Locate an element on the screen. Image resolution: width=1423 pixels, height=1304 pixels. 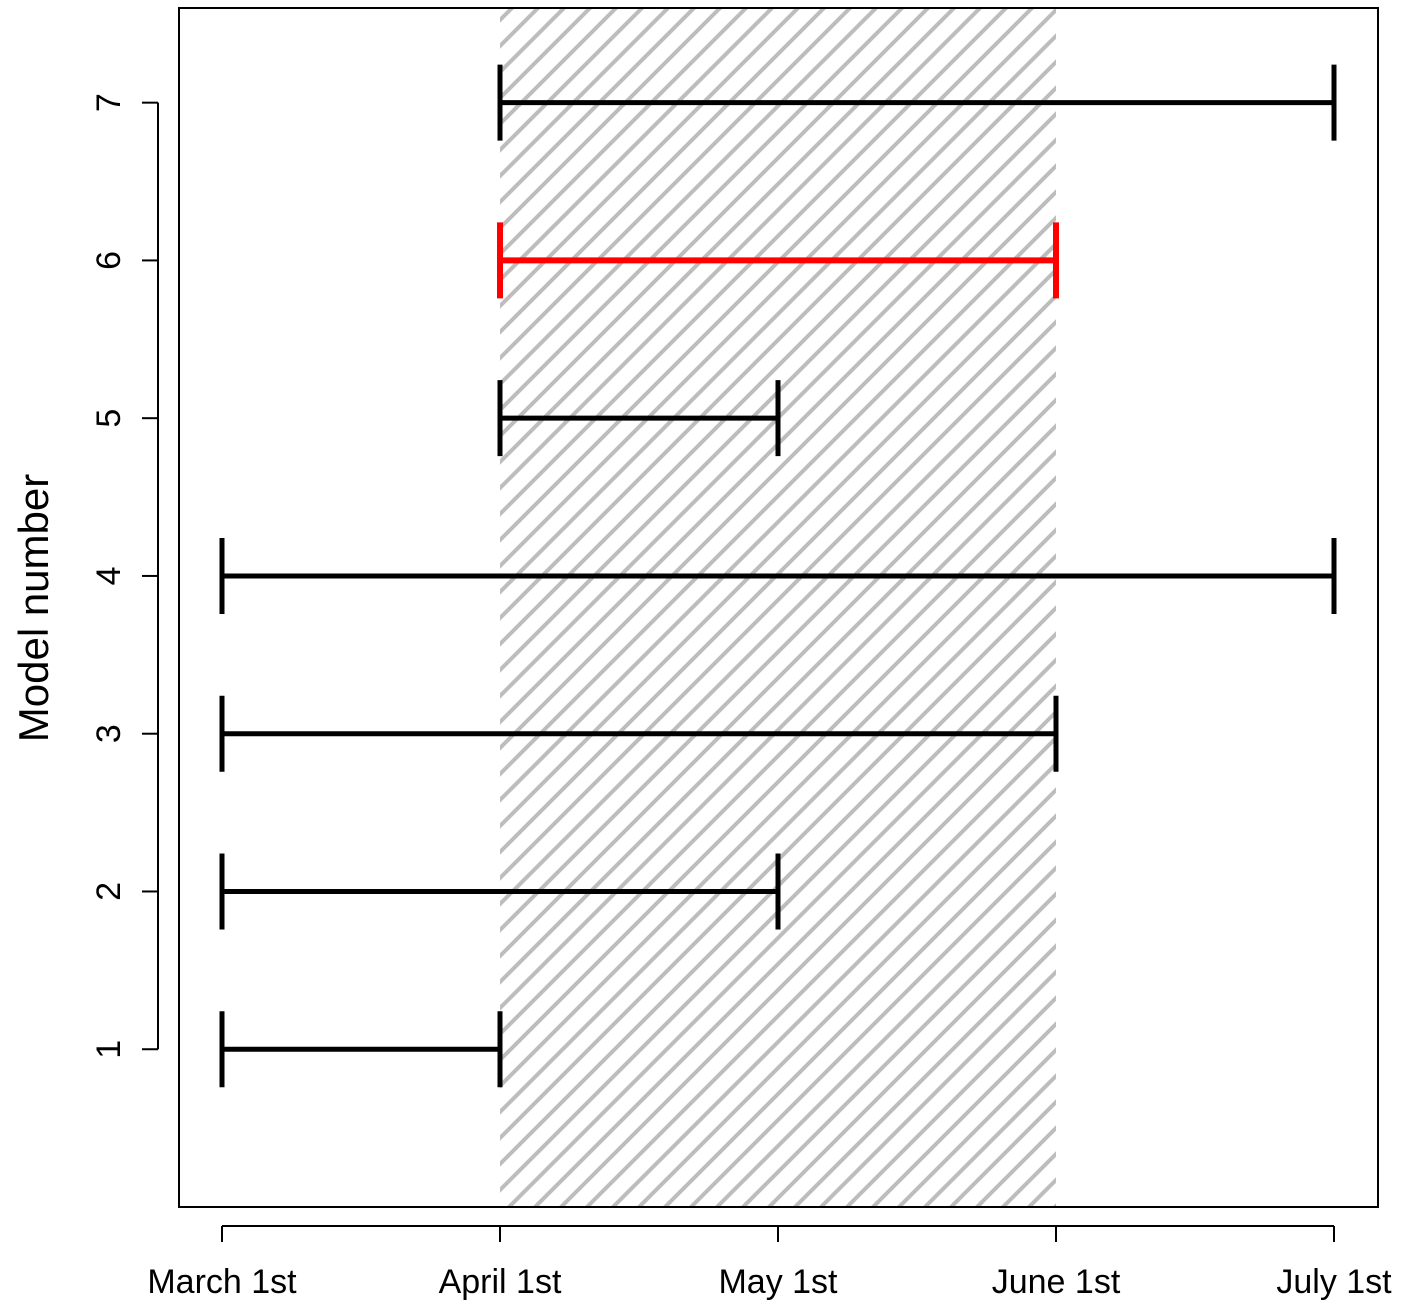
y-axis-title: Model number is located at coordinates (33, 608).